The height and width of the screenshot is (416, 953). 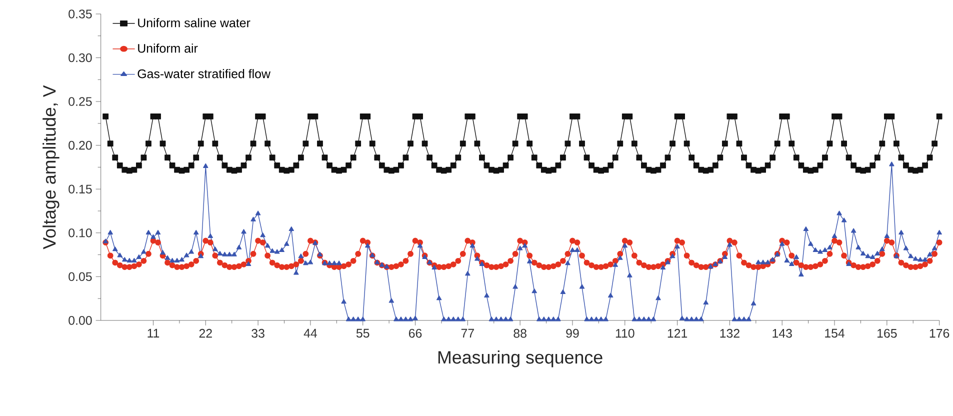 I want to click on x-tick-label: 176, so click(x=940, y=333).